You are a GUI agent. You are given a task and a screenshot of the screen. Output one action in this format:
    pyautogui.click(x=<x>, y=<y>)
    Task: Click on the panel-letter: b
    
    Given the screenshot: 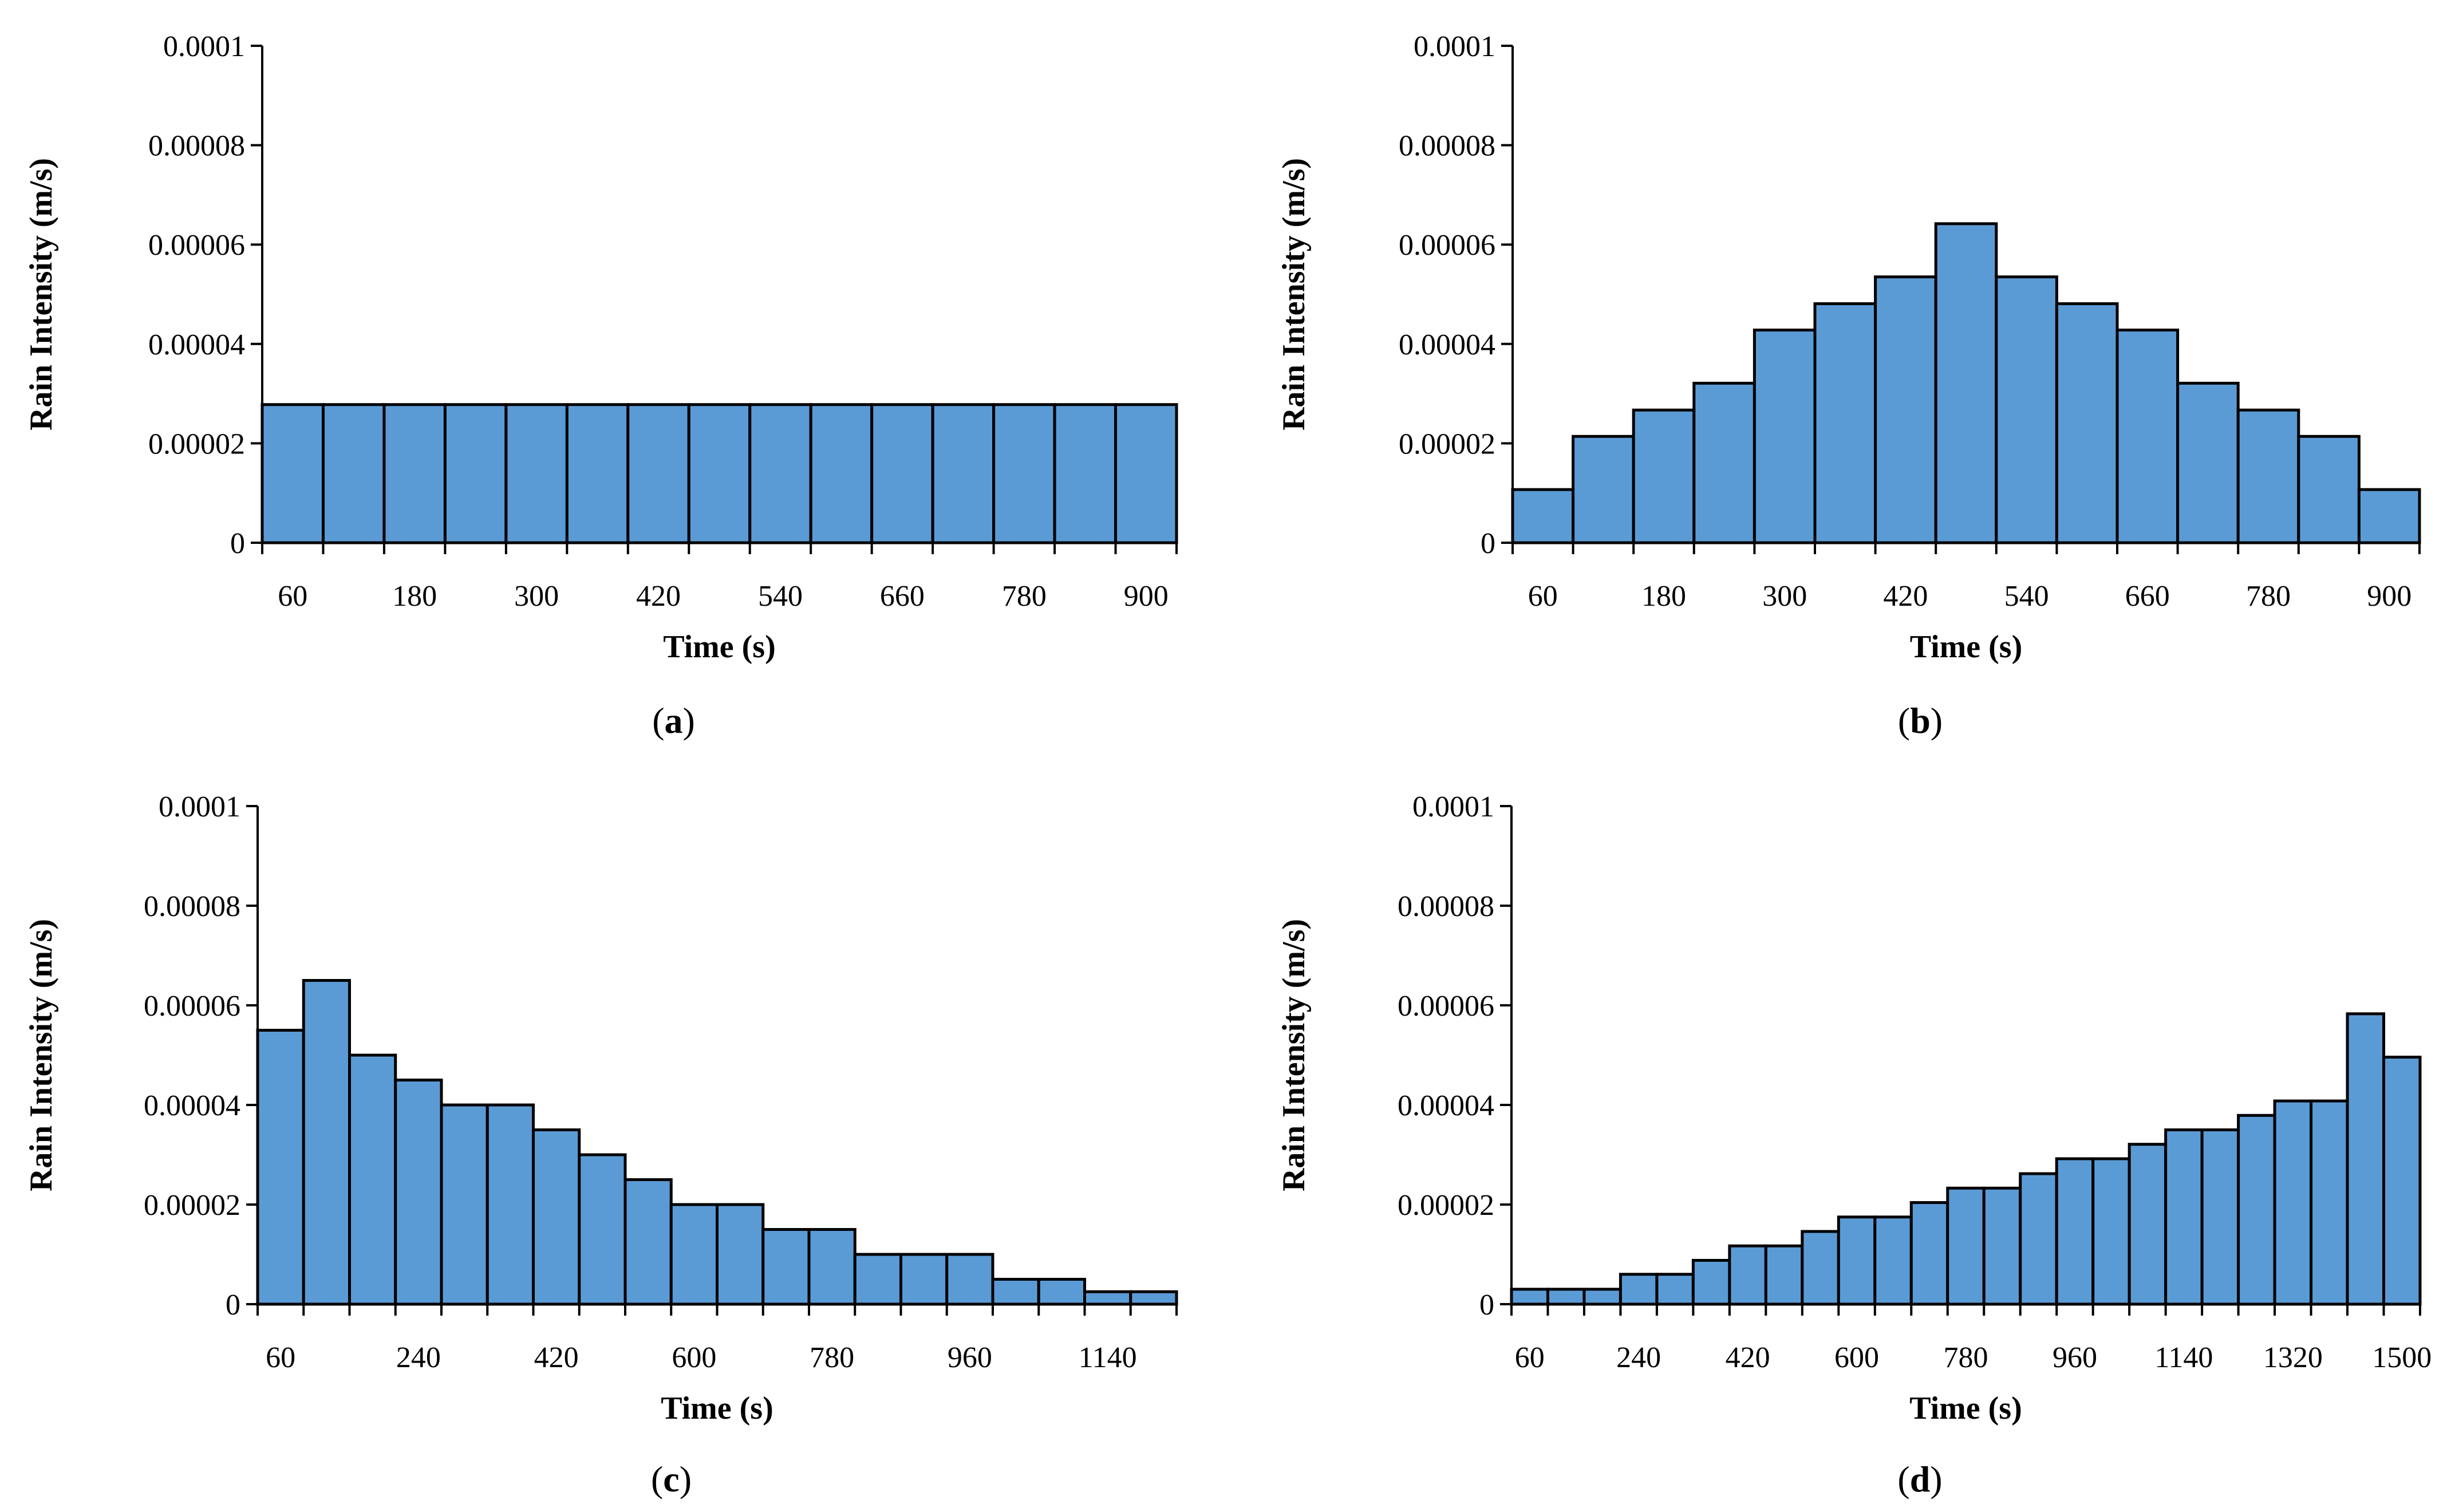 What is the action you would take?
    pyautogui.click(x=1920, y=720)
    